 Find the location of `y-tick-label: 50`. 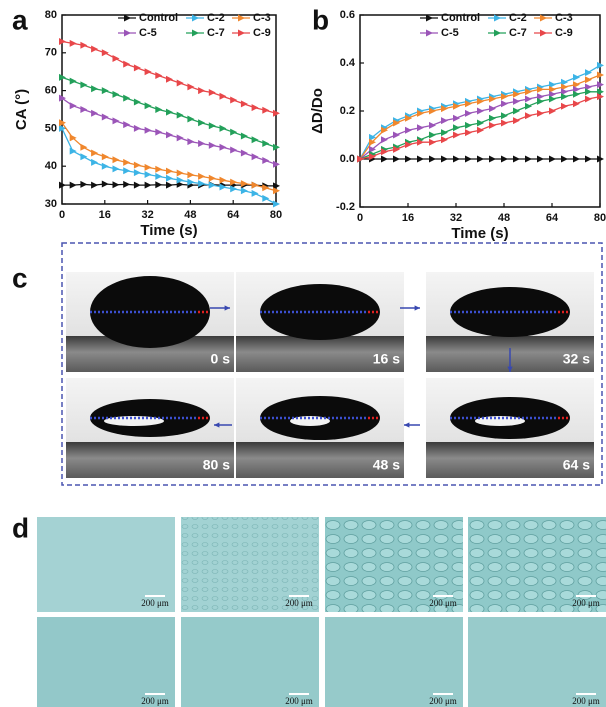

y-tick-label: 50 is located at coordinates (51, 128).